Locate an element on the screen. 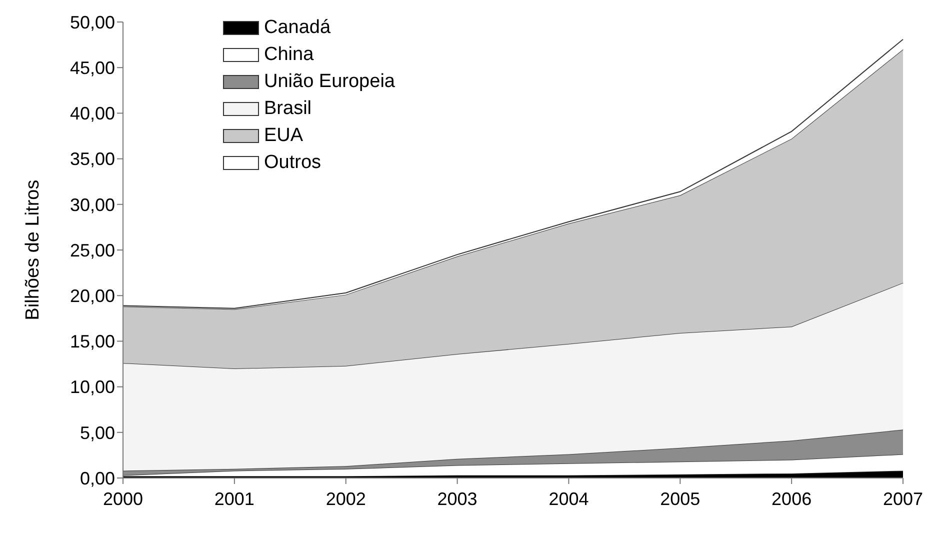 The width and height of the screenshot is (943, 541). y-tick-label: 35,00 is located at coordinates (92, 159).